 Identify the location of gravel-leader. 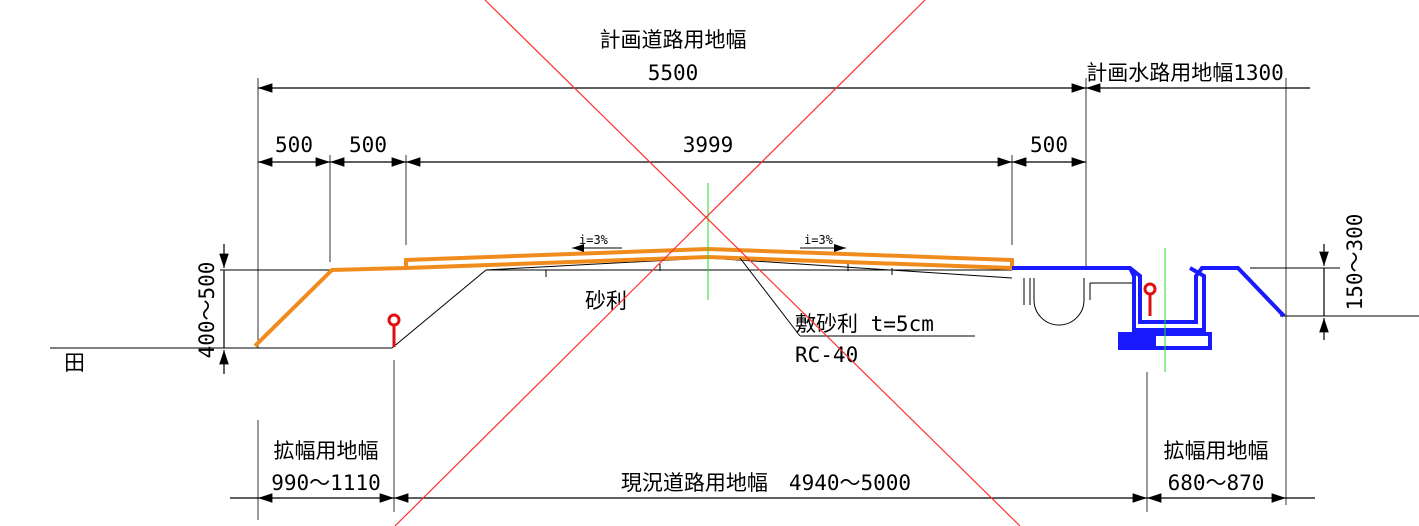
(857, 297).